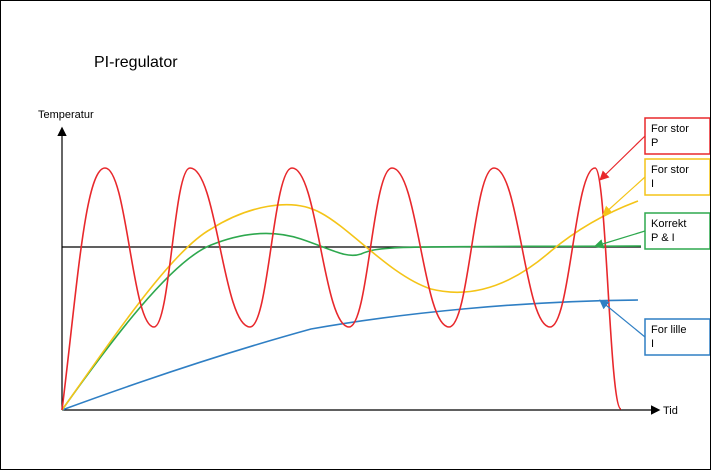 Image resolution: width=711 pixels, height=470 pixels. I want to click on label-korrekt-line2: P & I, so click(663, 238).